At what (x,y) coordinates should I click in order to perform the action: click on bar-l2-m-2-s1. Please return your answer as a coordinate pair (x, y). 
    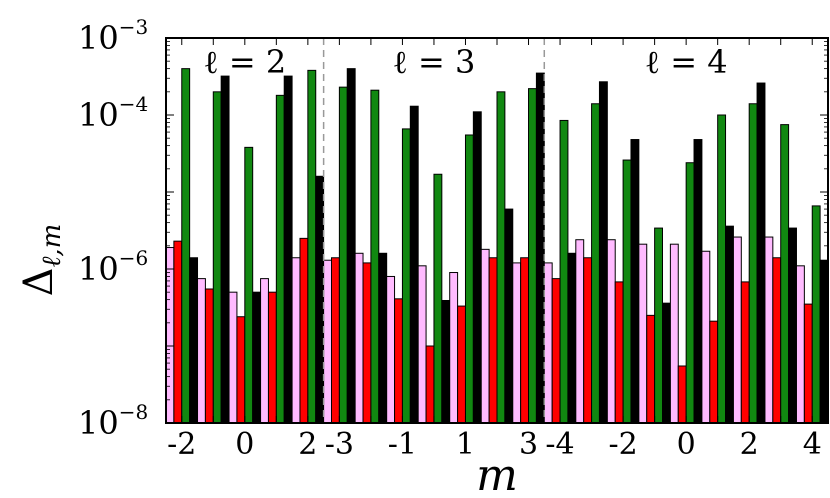
    Looking at the image, I should click on (170, 335).